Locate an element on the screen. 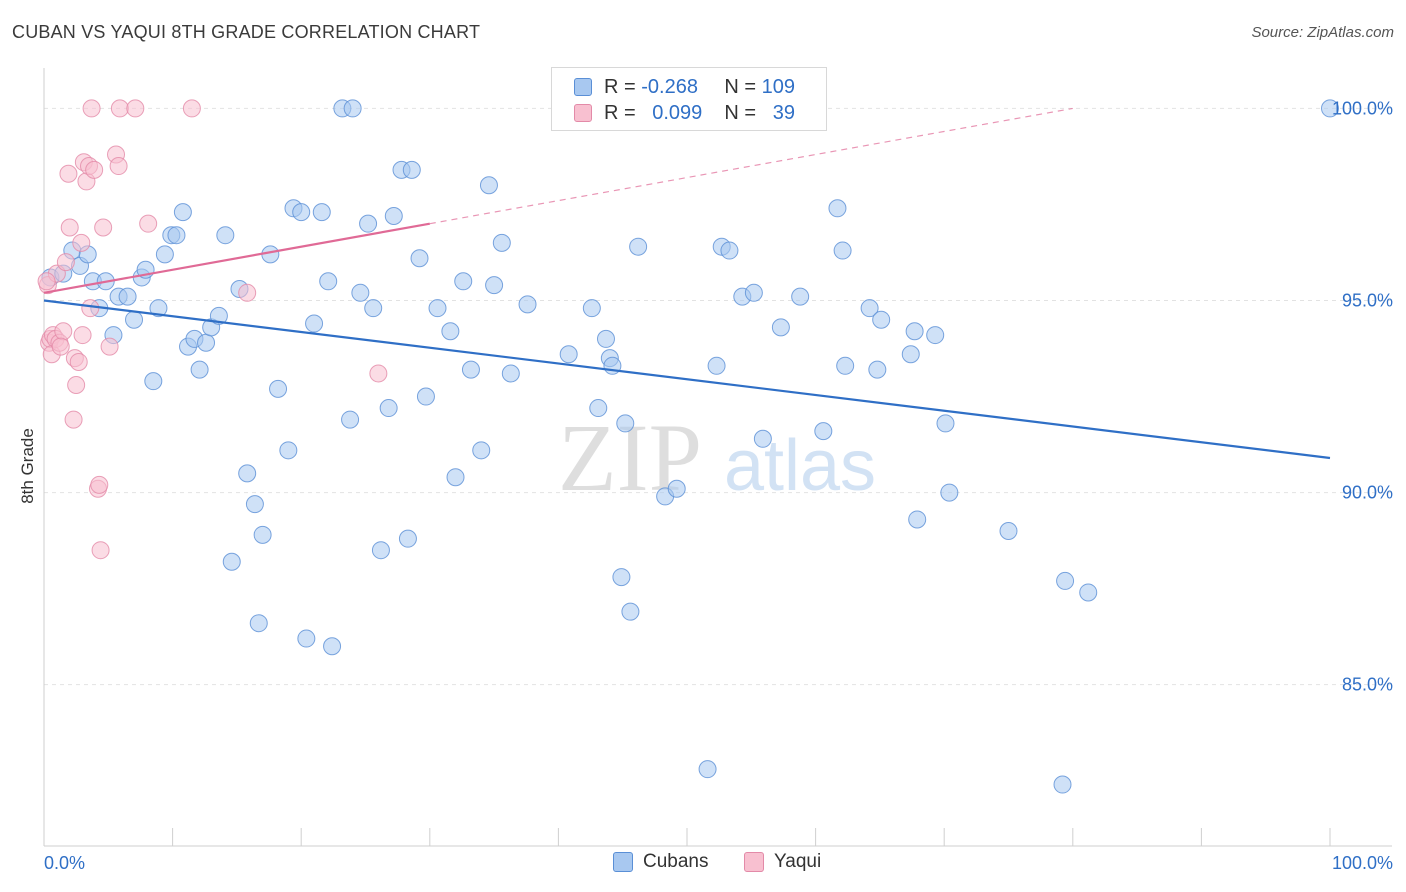 This screenshot has height=892, width=1406. bottom-legend-swatch-yaqui is located at coordinates (754, 862).